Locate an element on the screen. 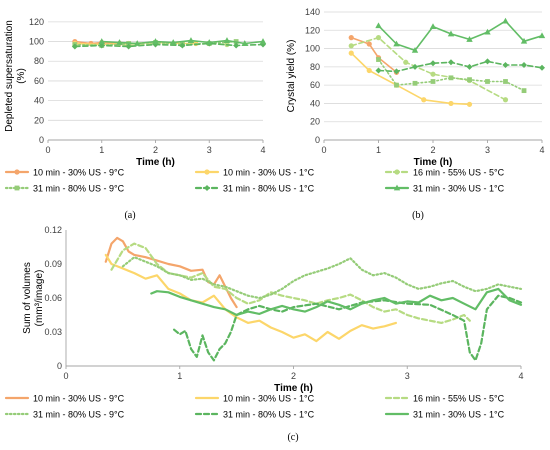 The image size is (550, 450). legend-label: 10 min - 30% US - 1°C is located at coordinates (269, 173).